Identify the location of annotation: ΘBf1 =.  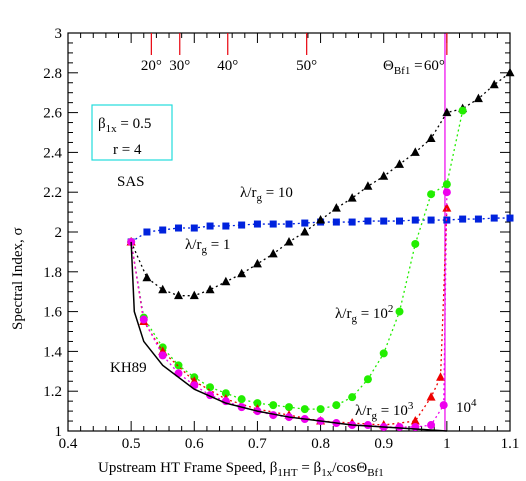
(403, 67).